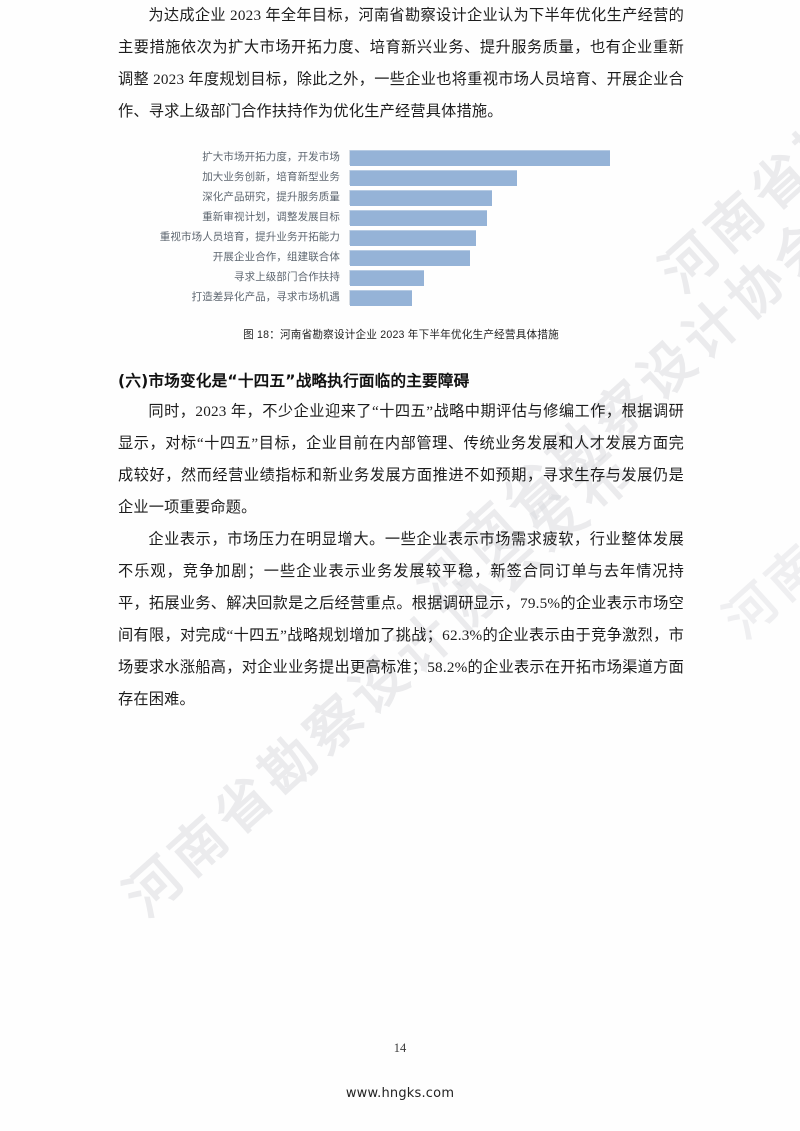  Describe the element at coordinates (249, 237) in the screenshot. I see `chart-category-label: 重视市场人员培育，提升业务开拓能力` at that location.